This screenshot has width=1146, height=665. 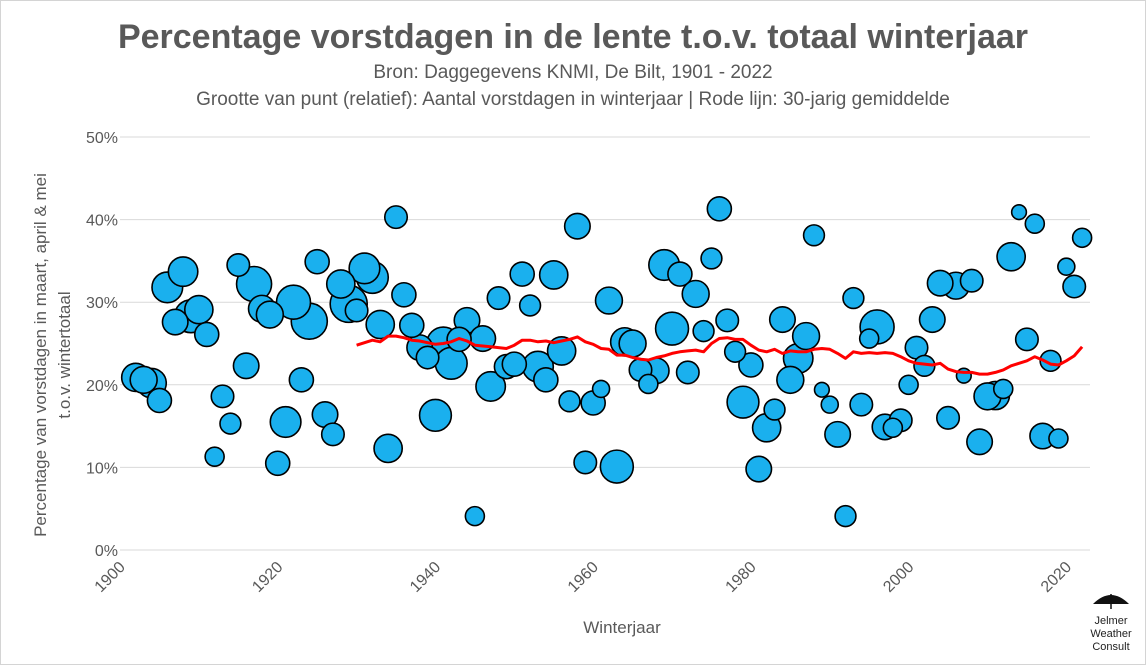 I want to click on y-tick-label: 10%, so click(x=102, y=468).